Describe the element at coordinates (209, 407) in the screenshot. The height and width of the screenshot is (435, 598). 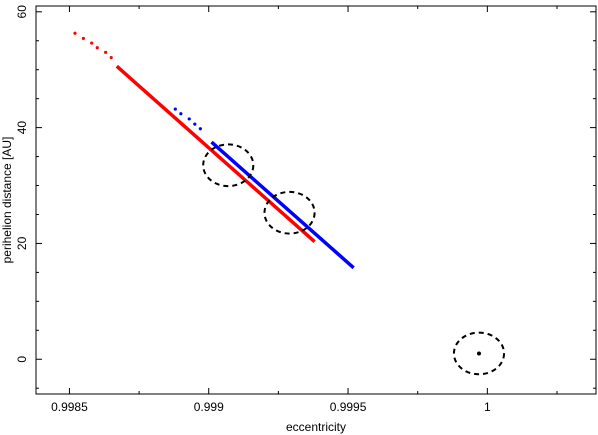
I see `x-tick-label: 0.999` at that location.